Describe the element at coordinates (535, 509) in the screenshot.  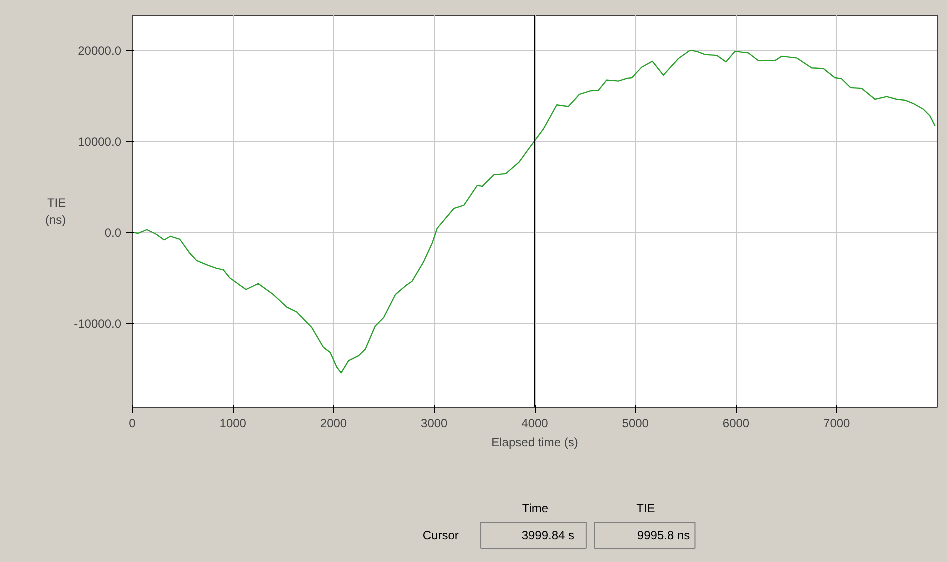
I see `text: Time` at that location.